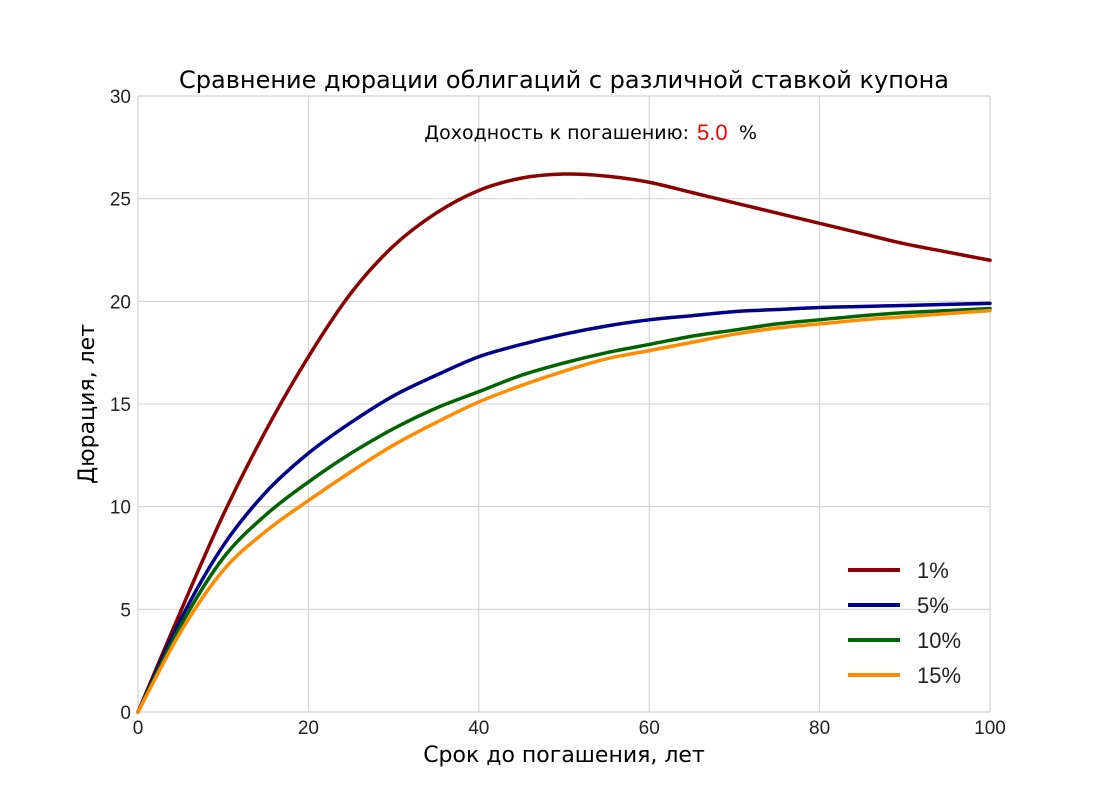 This screenshot has width=1100, height=800. I want to click on legend-label: 15%, so click(939, 675).